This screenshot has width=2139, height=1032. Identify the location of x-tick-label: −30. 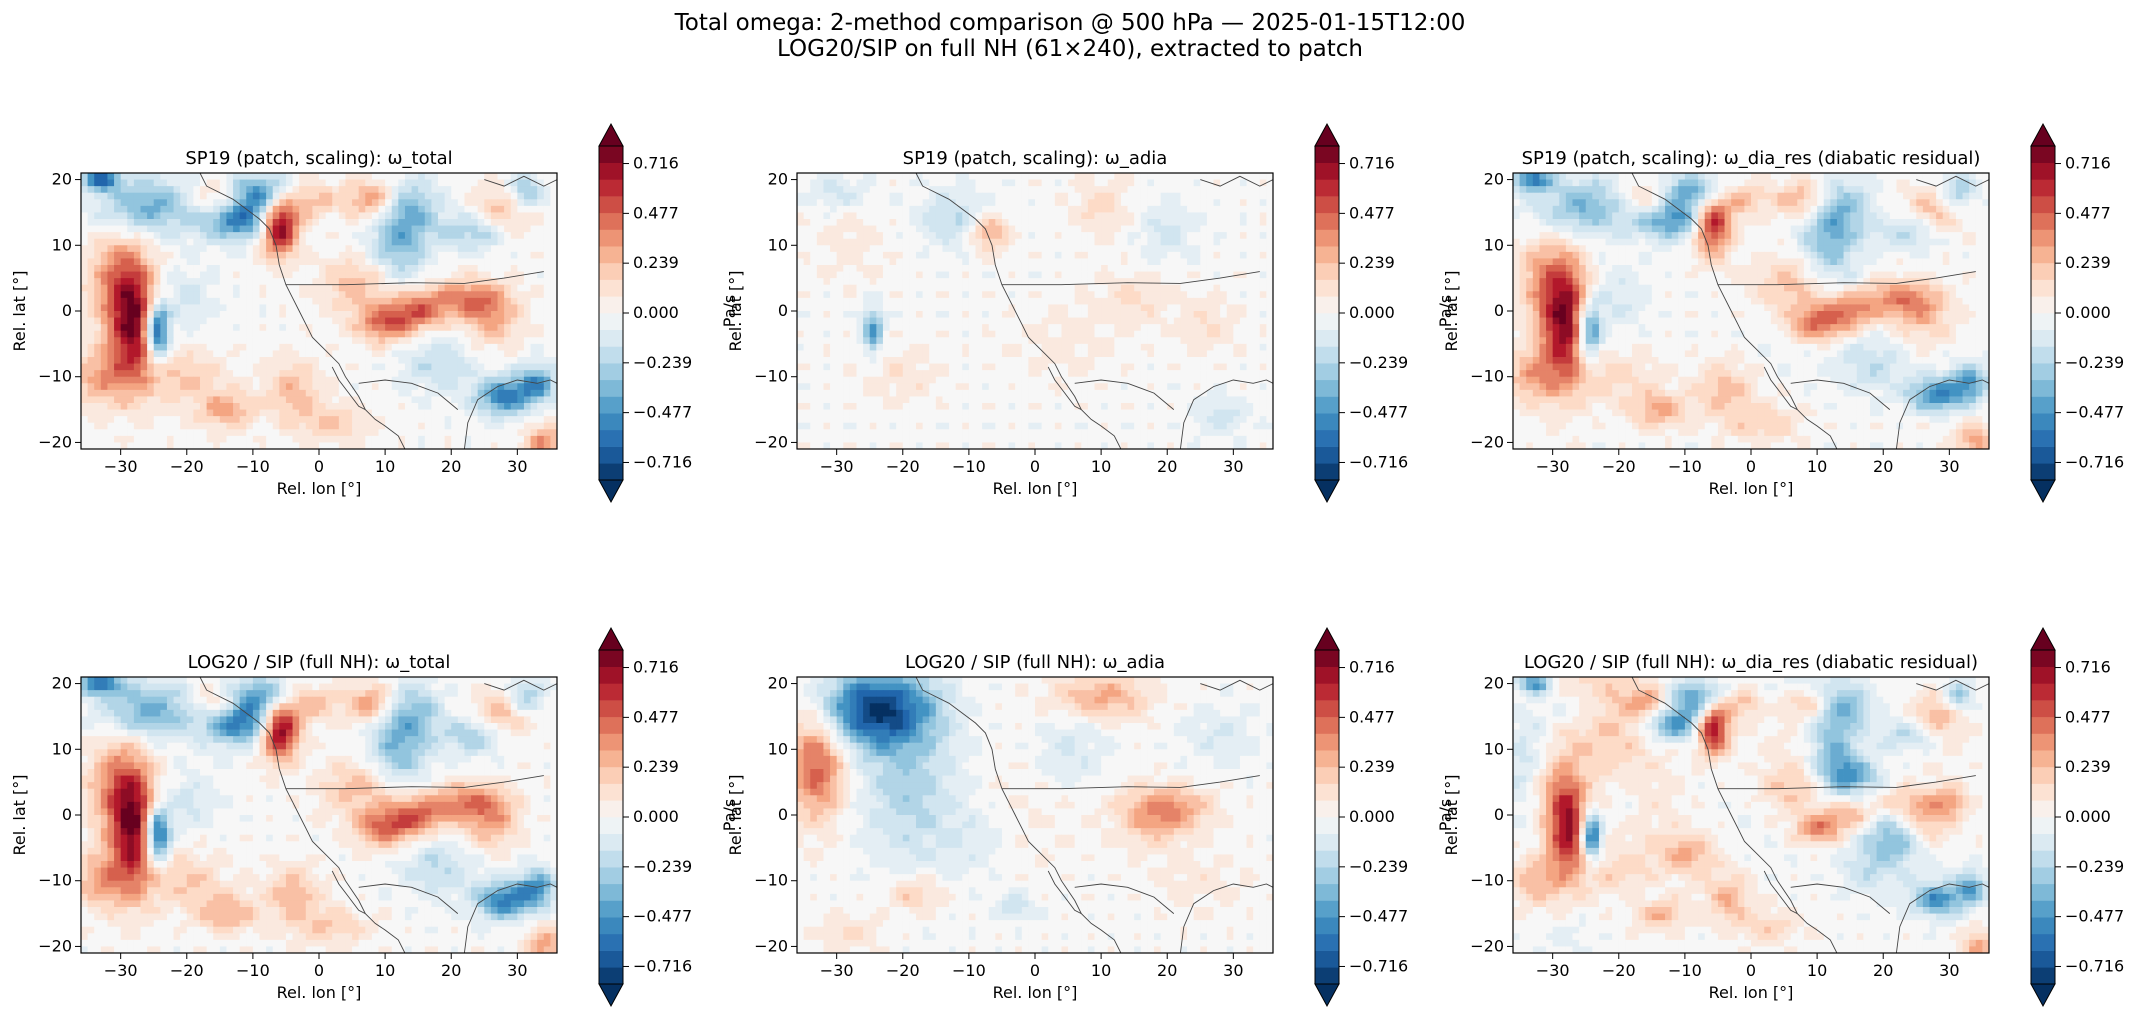
(1553, 970).